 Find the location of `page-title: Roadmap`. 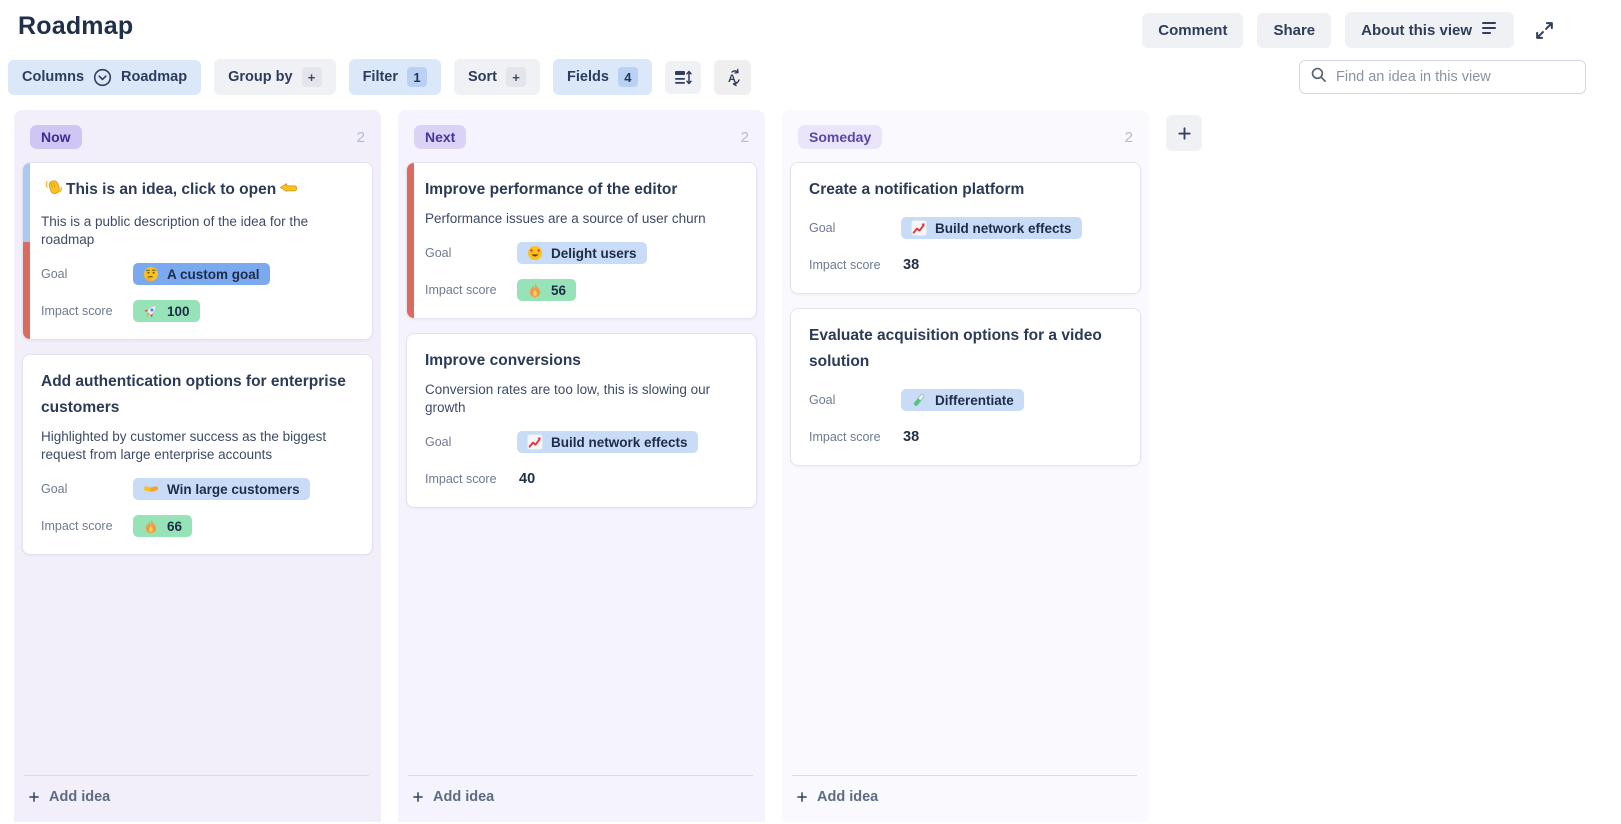

page-title: Roadmap is located at coordinates (76, 26).